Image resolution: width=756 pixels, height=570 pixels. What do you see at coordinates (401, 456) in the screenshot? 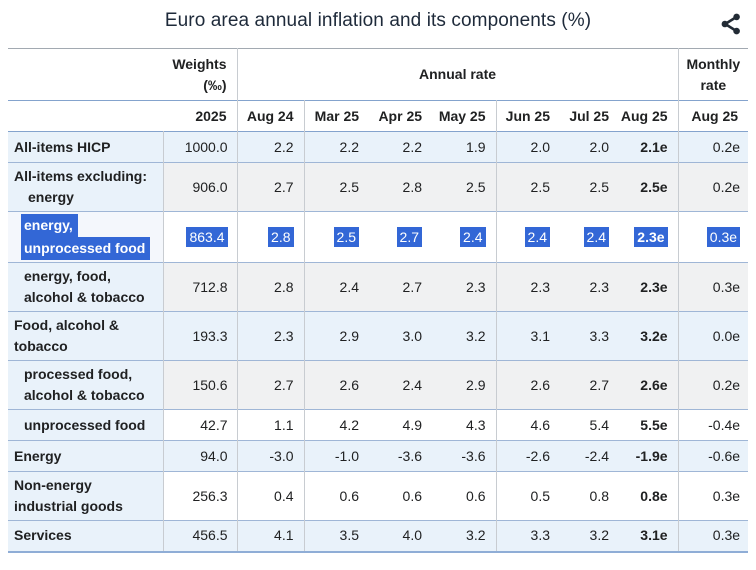
I see `annual-cell: -3.6` at bounding box center [401, 456].